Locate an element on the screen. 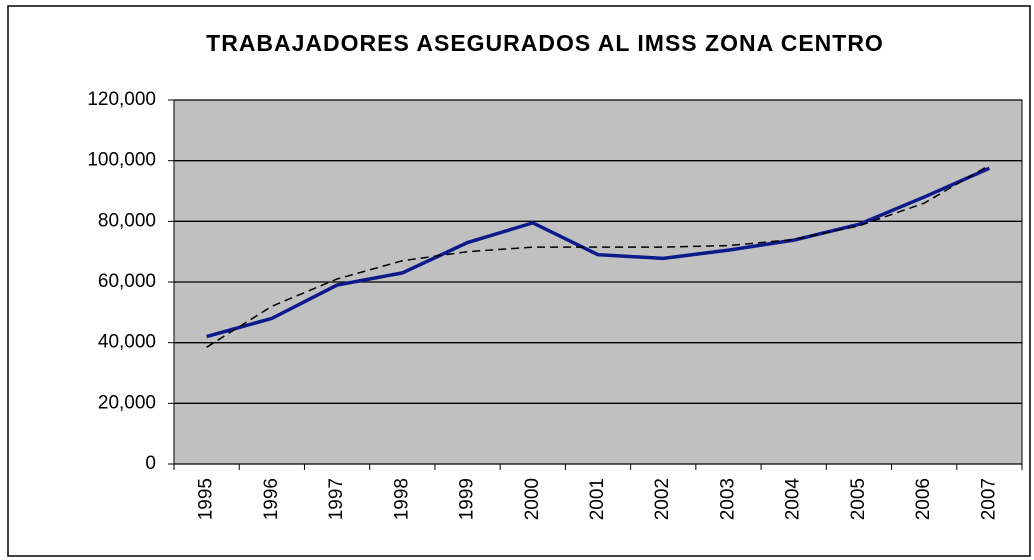  y-tick-label: 40,000 is located at coordinates (127, 342).